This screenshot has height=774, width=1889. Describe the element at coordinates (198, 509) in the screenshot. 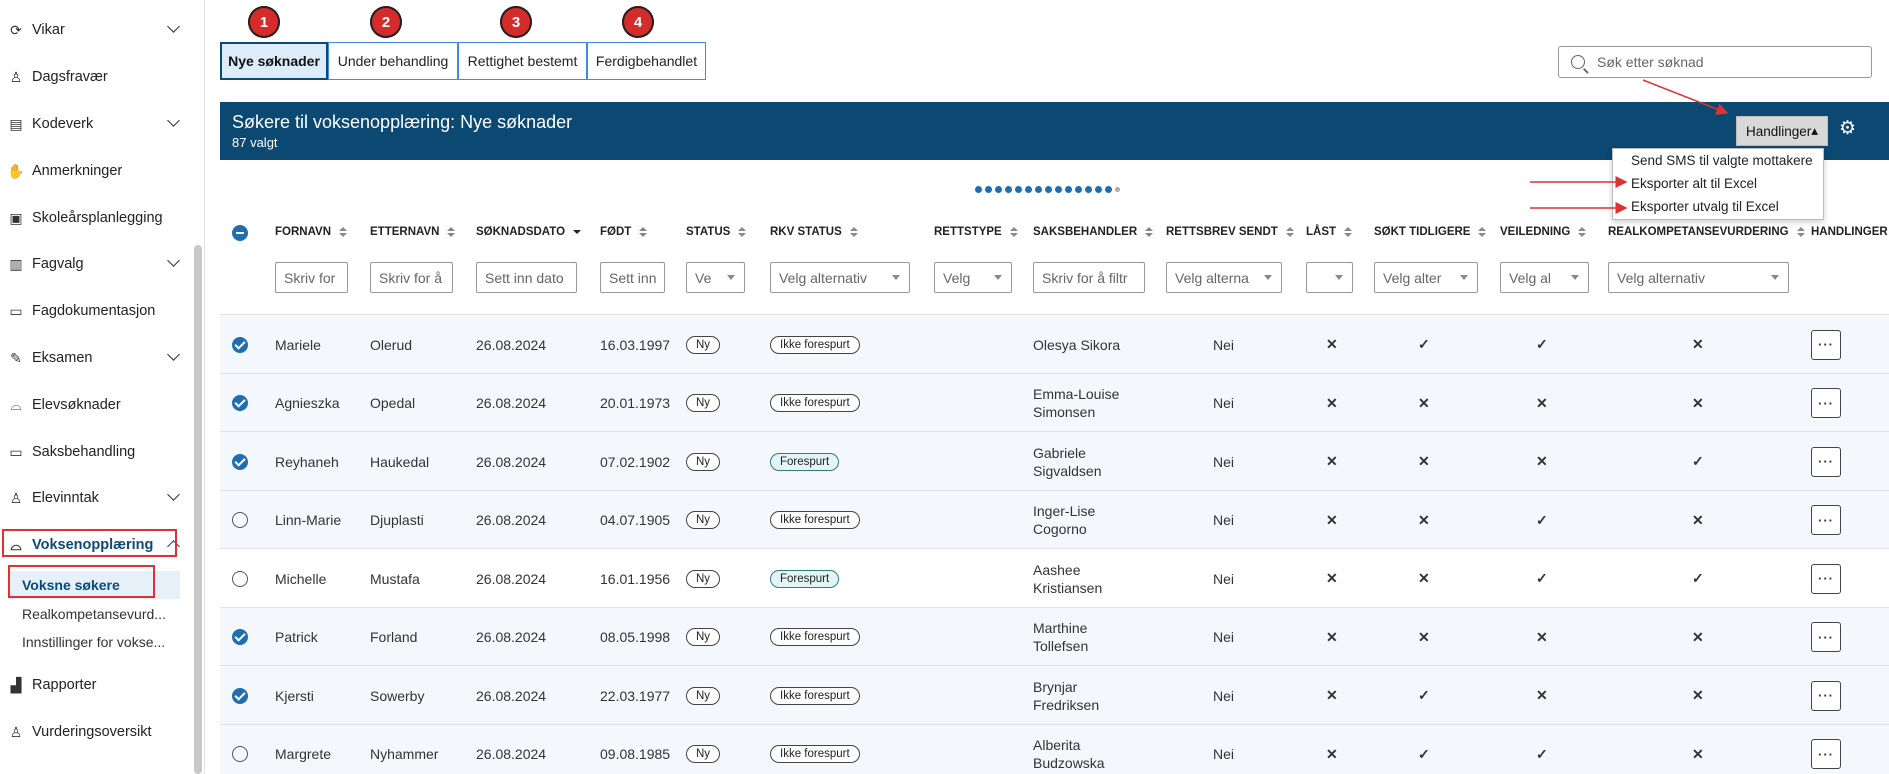

I see `sidebar-scrollbar` at that location.